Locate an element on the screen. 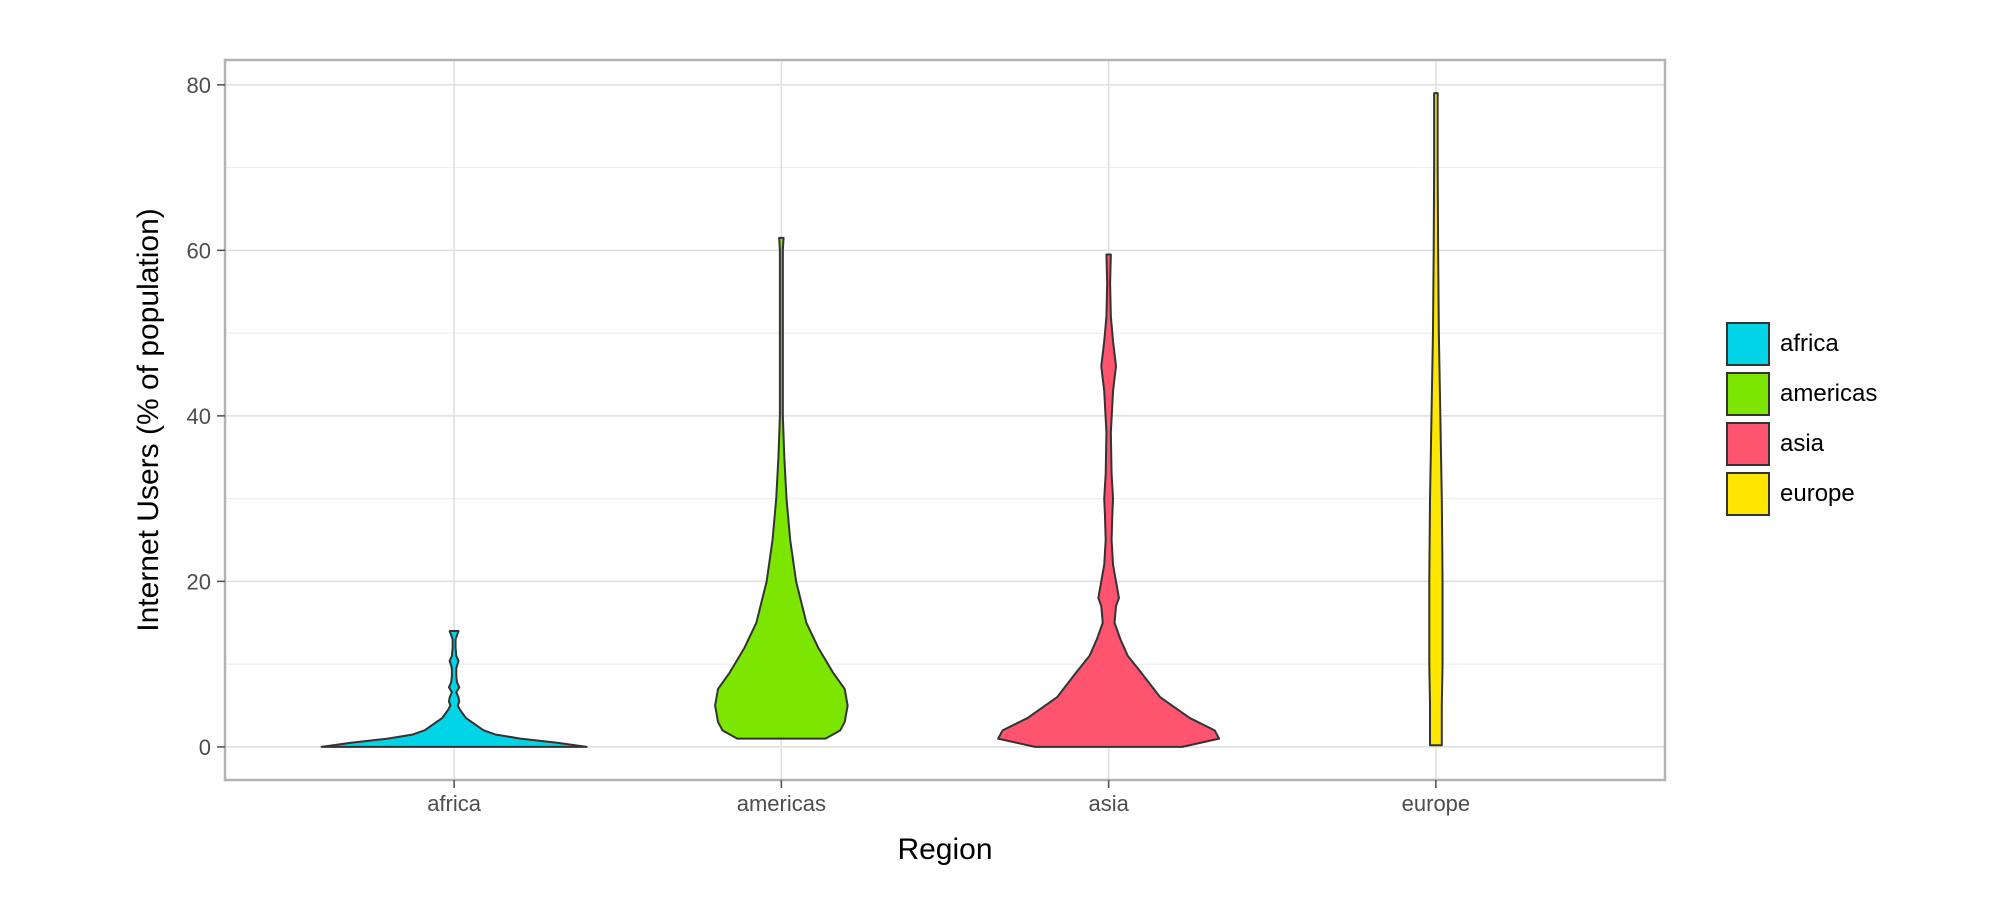 The image size is (2000, 900). y-tick-label: 40 is located at coordinates (199, 416).